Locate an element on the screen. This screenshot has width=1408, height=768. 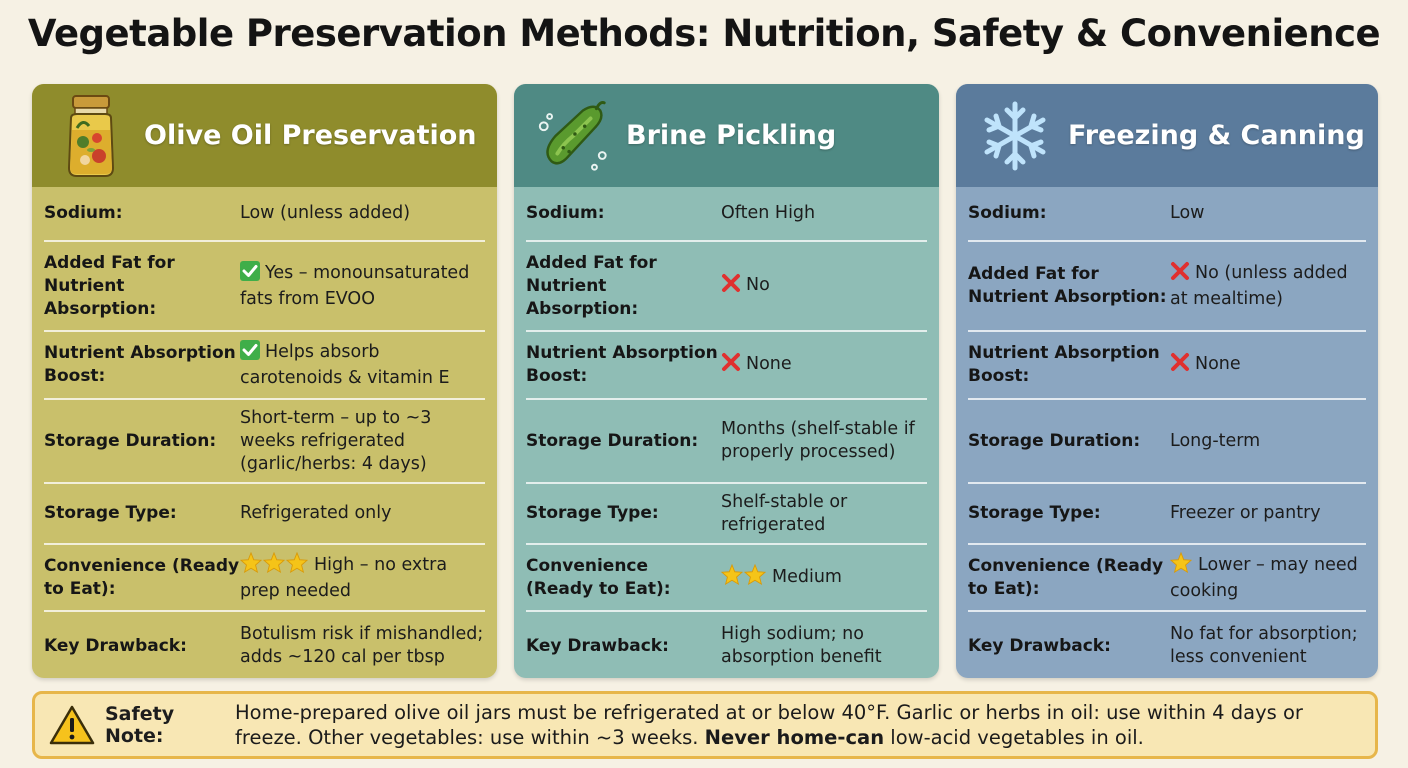
freeze-row-sodium: Sodium: Low is located at coordinates (1167, 214).